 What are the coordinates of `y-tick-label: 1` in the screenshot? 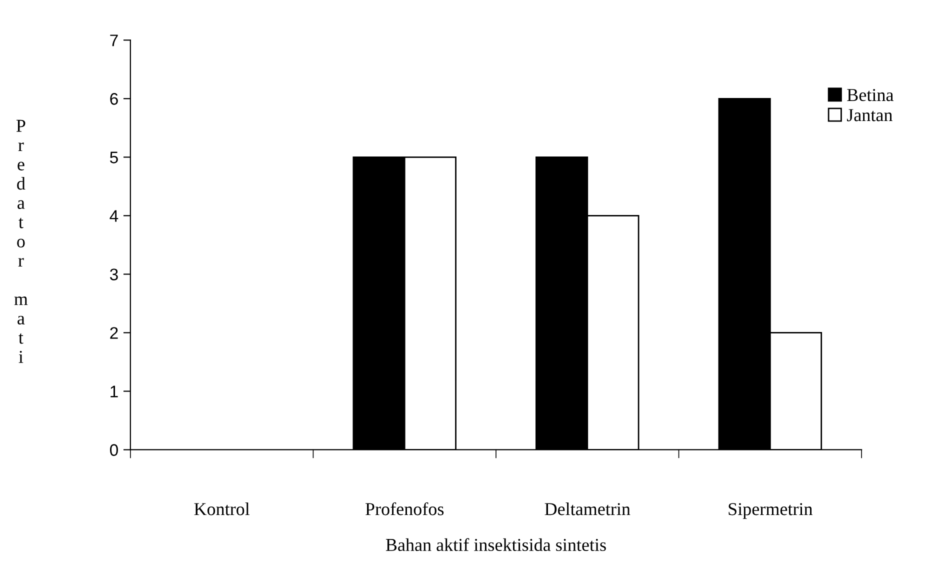 It's located at (114, 392).